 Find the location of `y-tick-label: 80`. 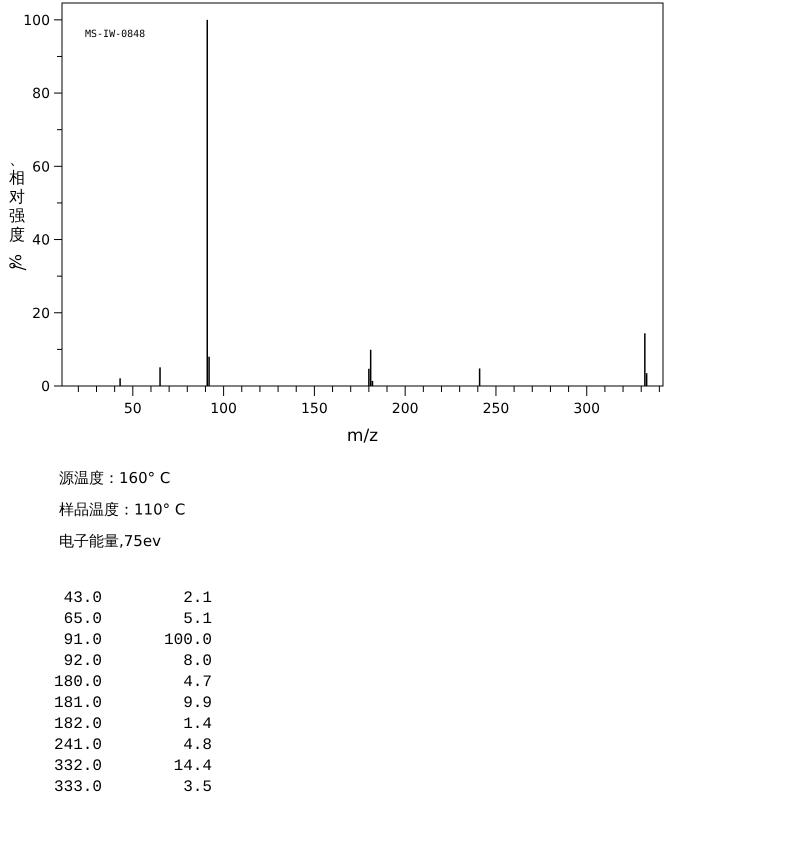

y-tick-label: 80 is located at coordinates (41, 94).